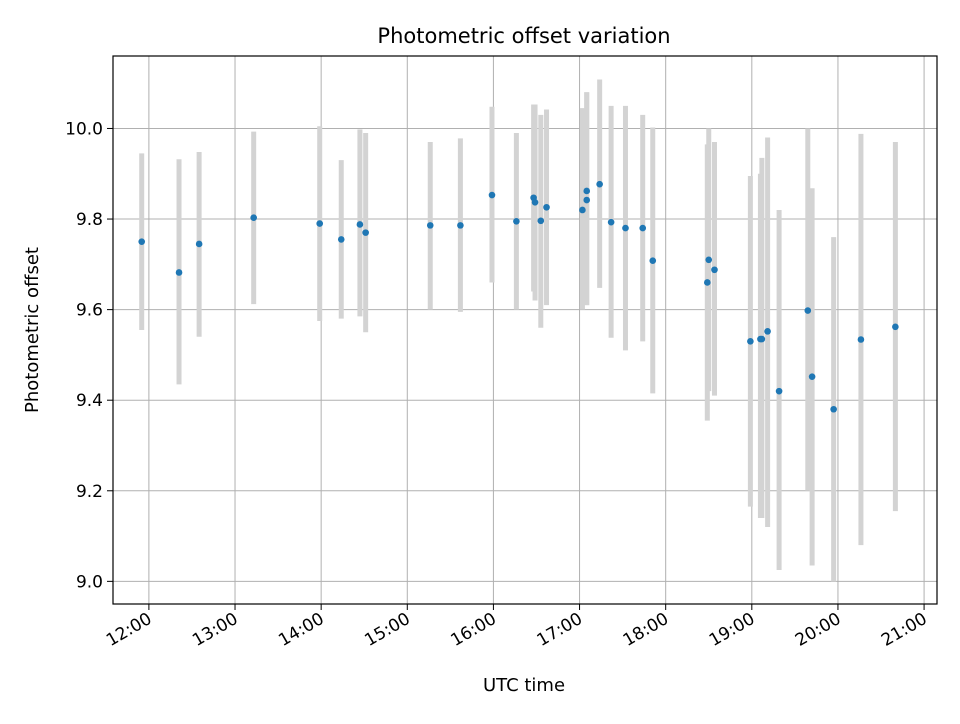 This screenshot has width=960, height=724. Describe the element at coordinates (89, 311) in the screenshot. I see `y-tick-label: 9.6` at that location.